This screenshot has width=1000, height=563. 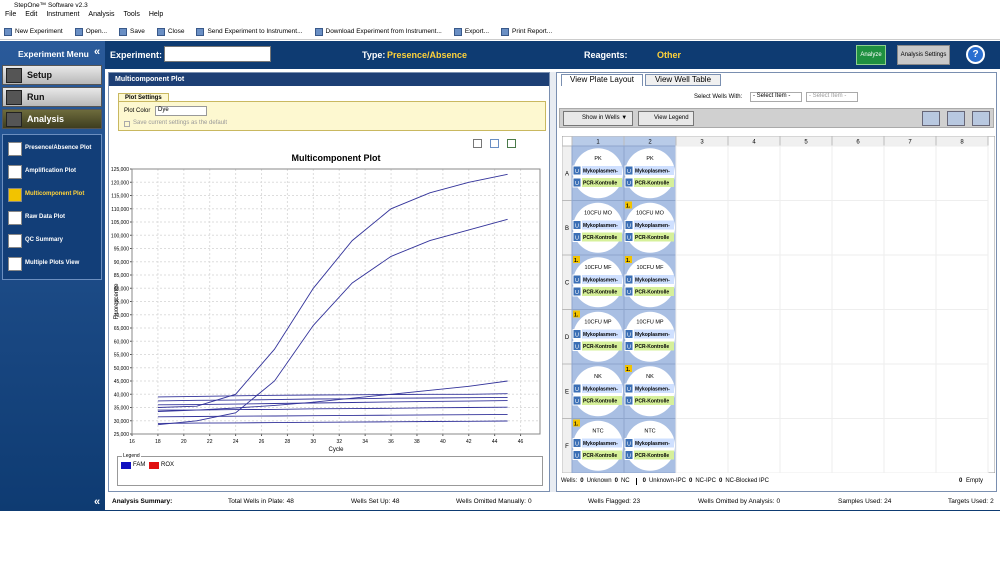 What do you see at coordinates (120, 197) in the screenshot?
I see `y-tick-label: 115,000` at bounding box center [120, 197].